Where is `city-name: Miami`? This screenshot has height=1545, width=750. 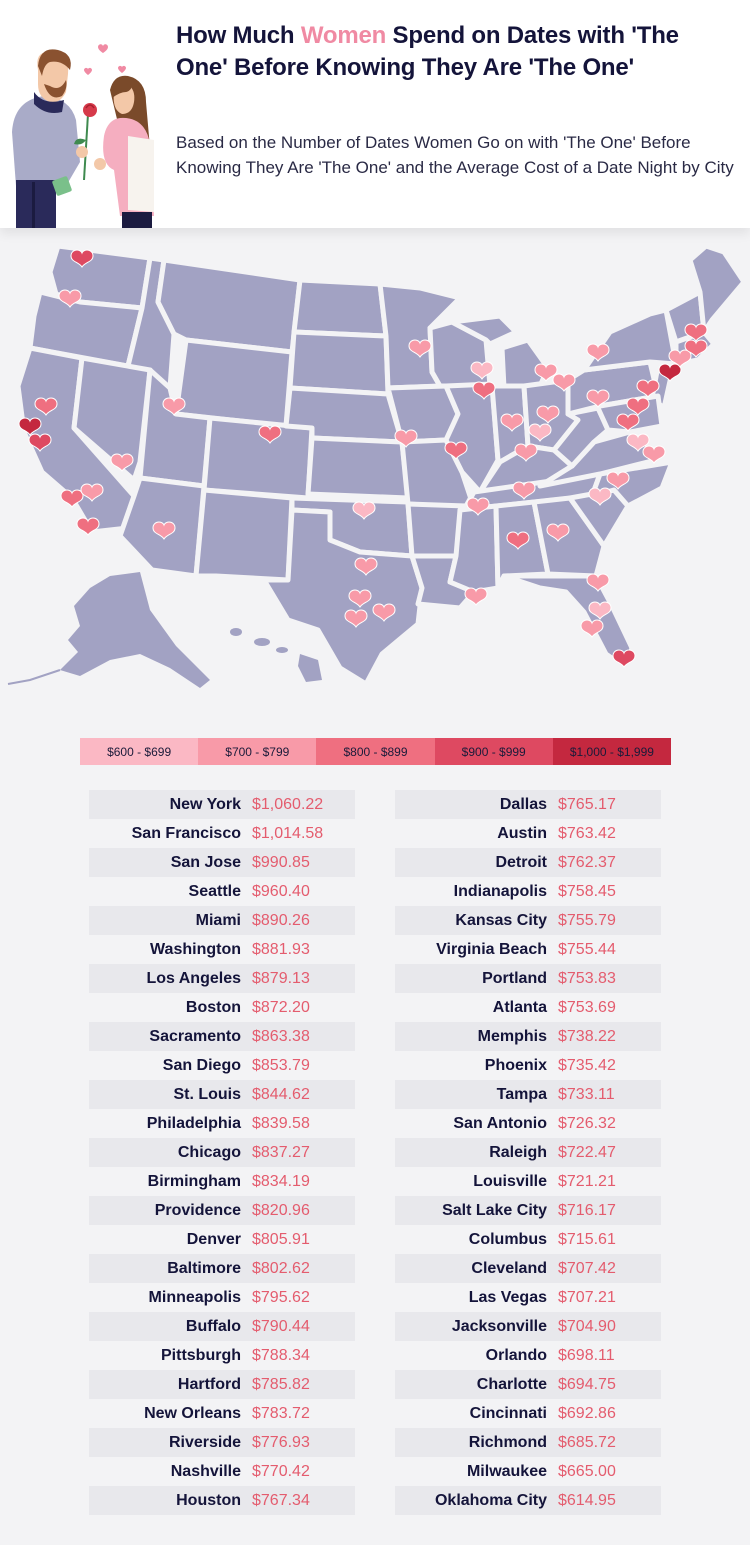
city-name: Miami is located at coordinates (218, 920).